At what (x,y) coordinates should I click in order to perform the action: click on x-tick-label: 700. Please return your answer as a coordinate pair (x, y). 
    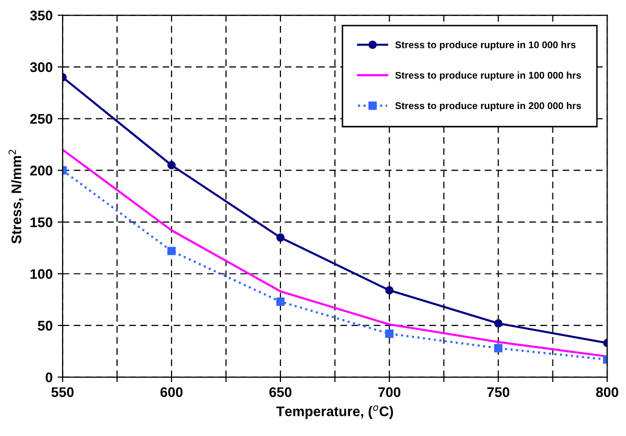
    Looking at the image, I should click on (389, 392).